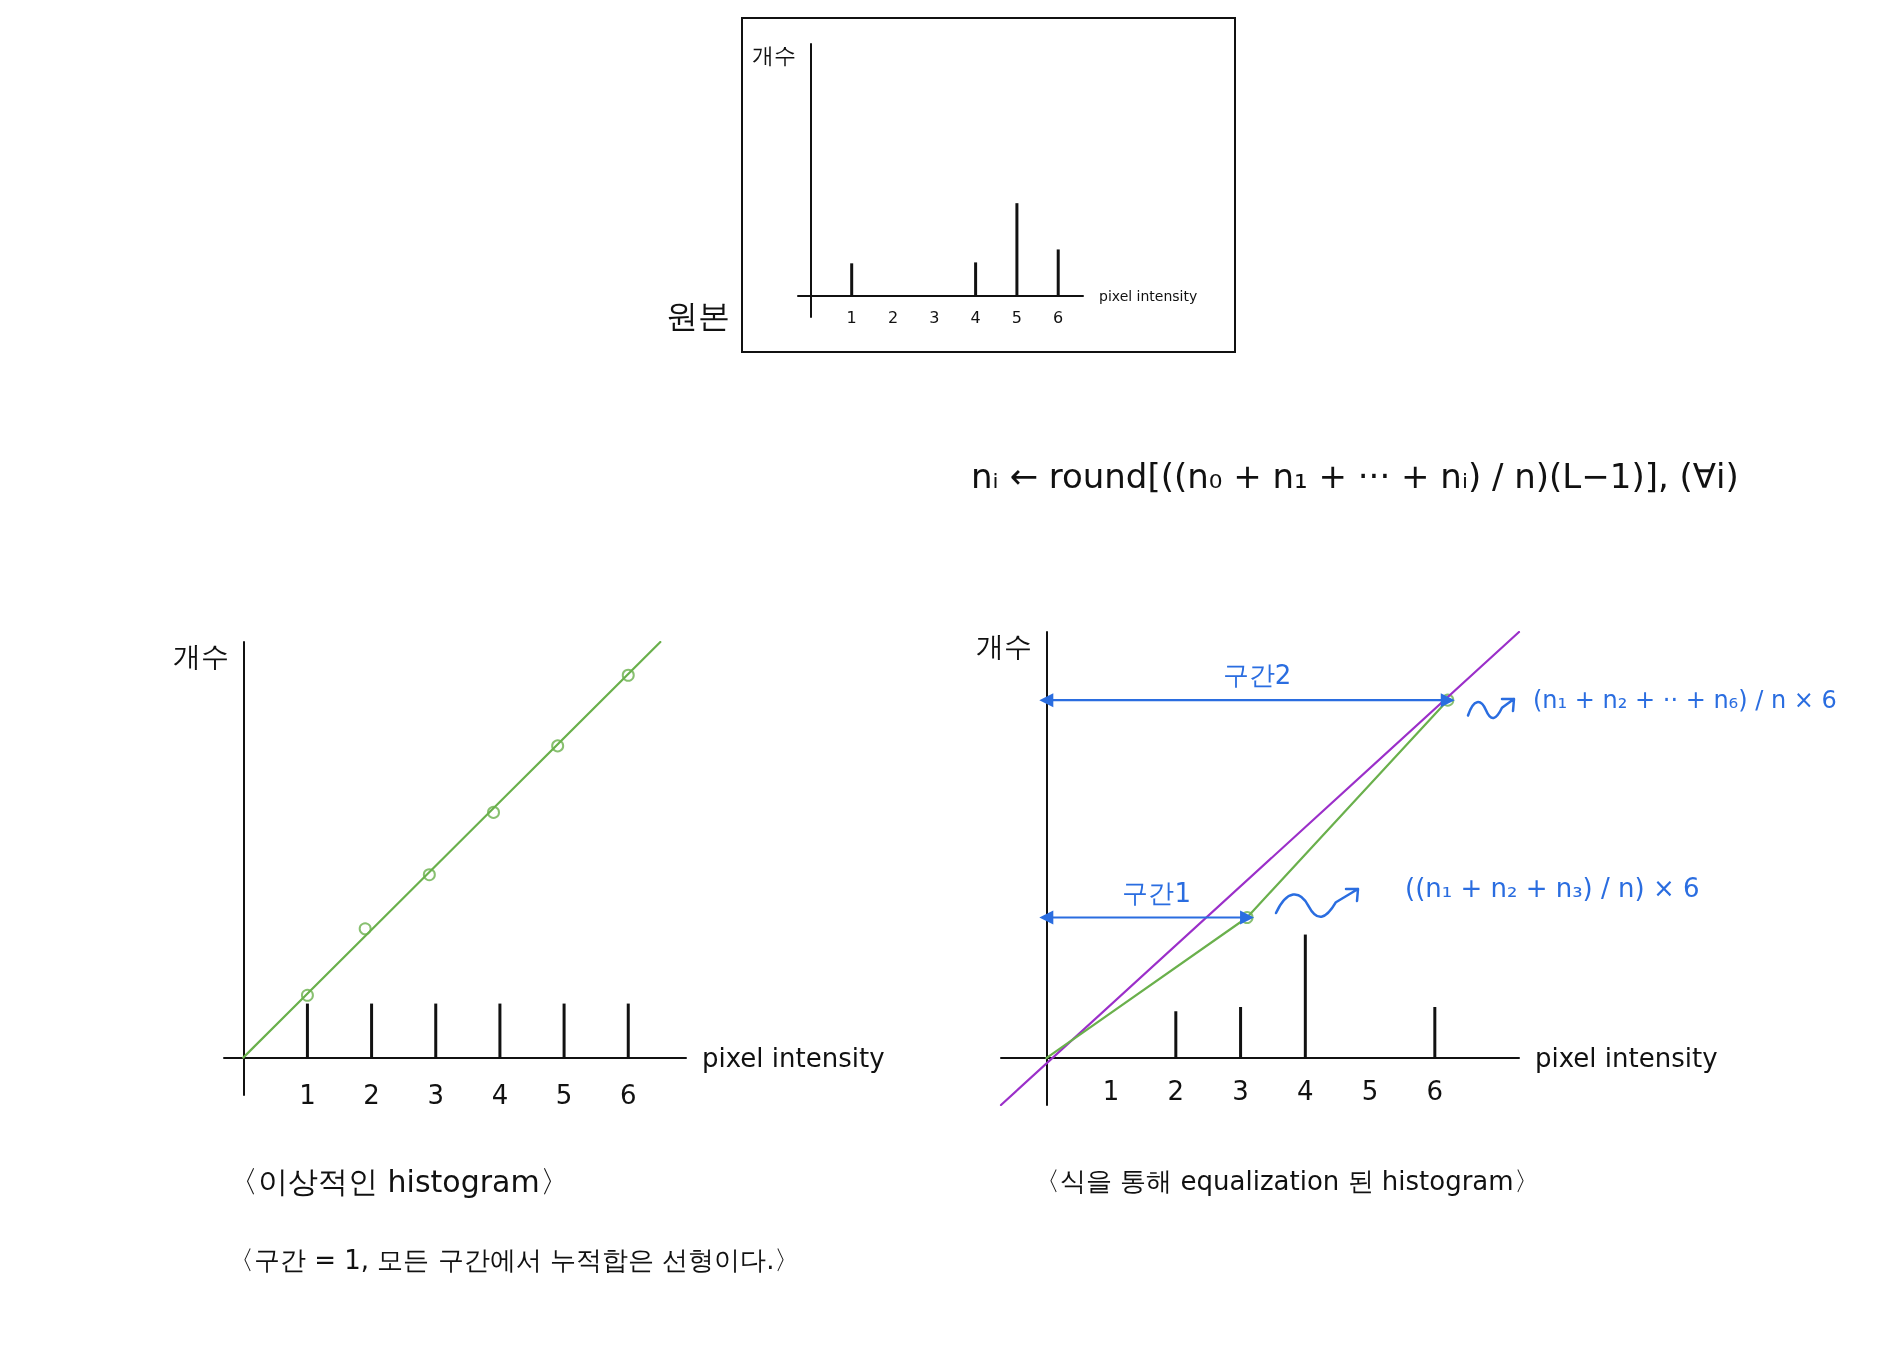  What do you see at coordinates (1552, 888) in the screenshot?
I see `annotation: ((n₁ + n₂ + n₃) / n) × 6` at bounding box center [1552, 888].